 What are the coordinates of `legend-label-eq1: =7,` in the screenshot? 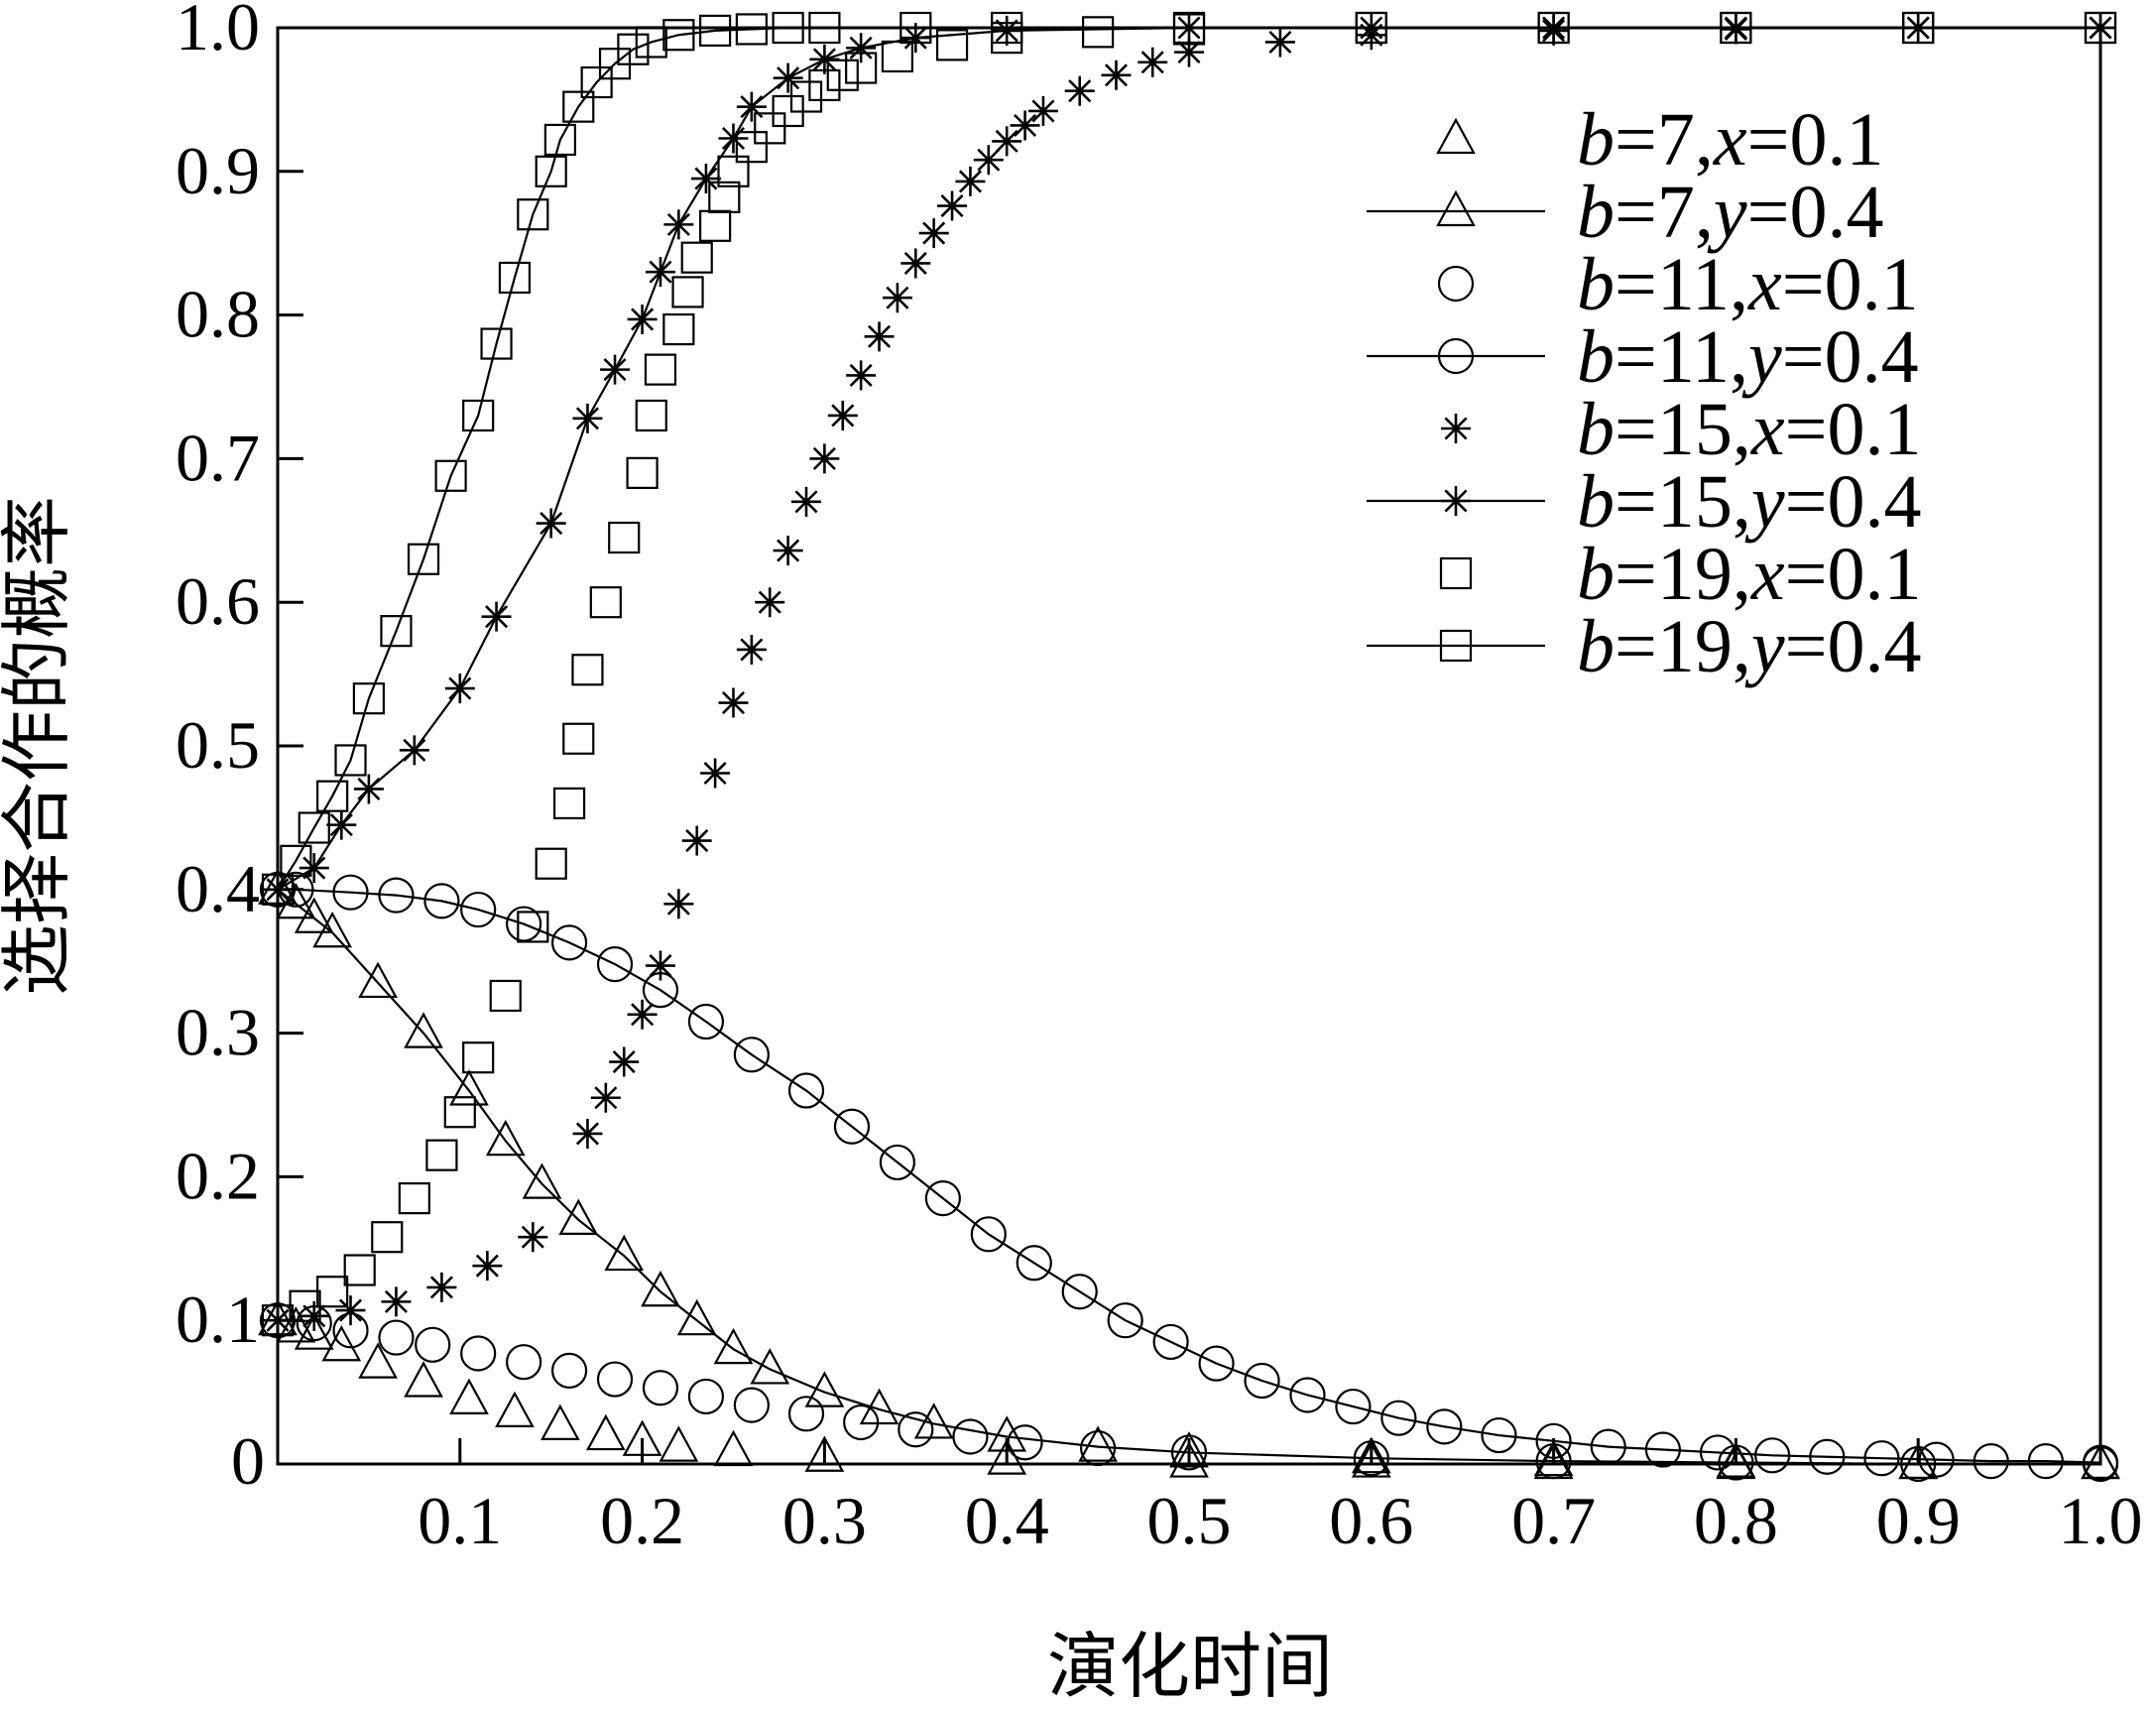 It's located at (1664, 140).